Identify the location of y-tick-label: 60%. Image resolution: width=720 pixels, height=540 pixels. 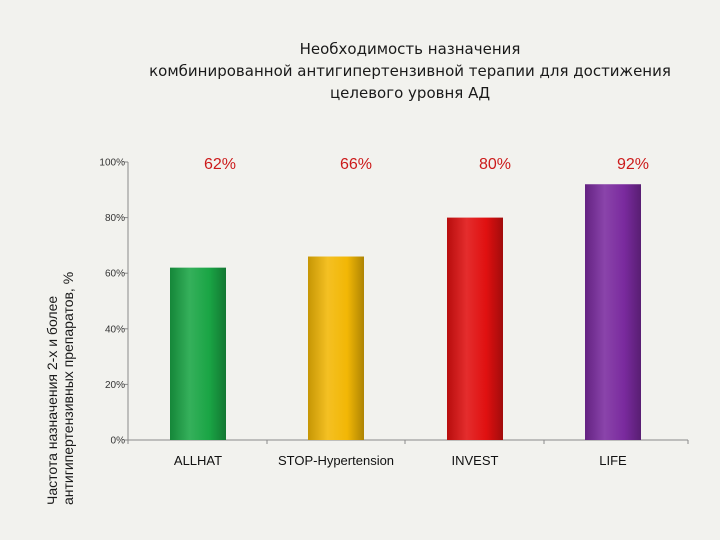
(115, 274).